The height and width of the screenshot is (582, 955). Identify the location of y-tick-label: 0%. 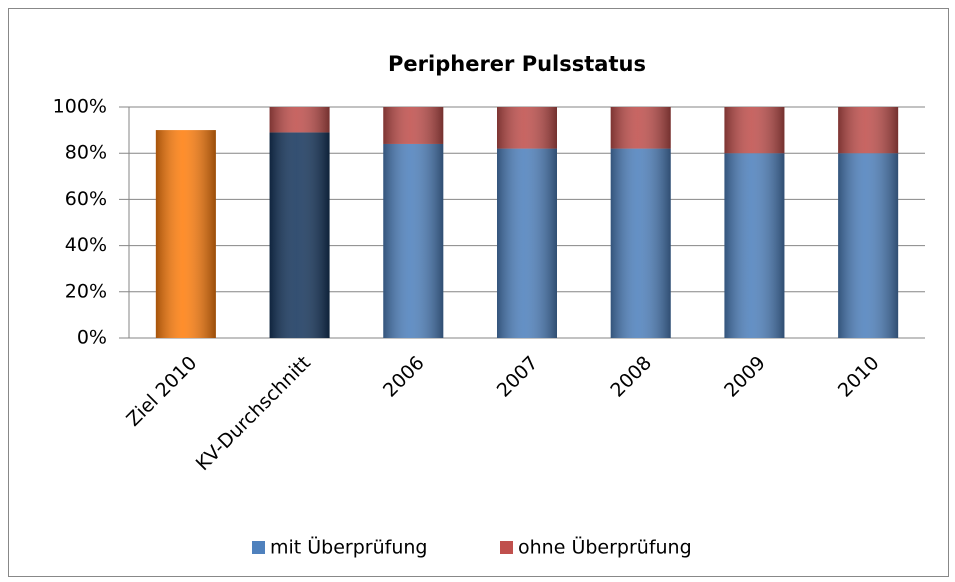
(92, 338).